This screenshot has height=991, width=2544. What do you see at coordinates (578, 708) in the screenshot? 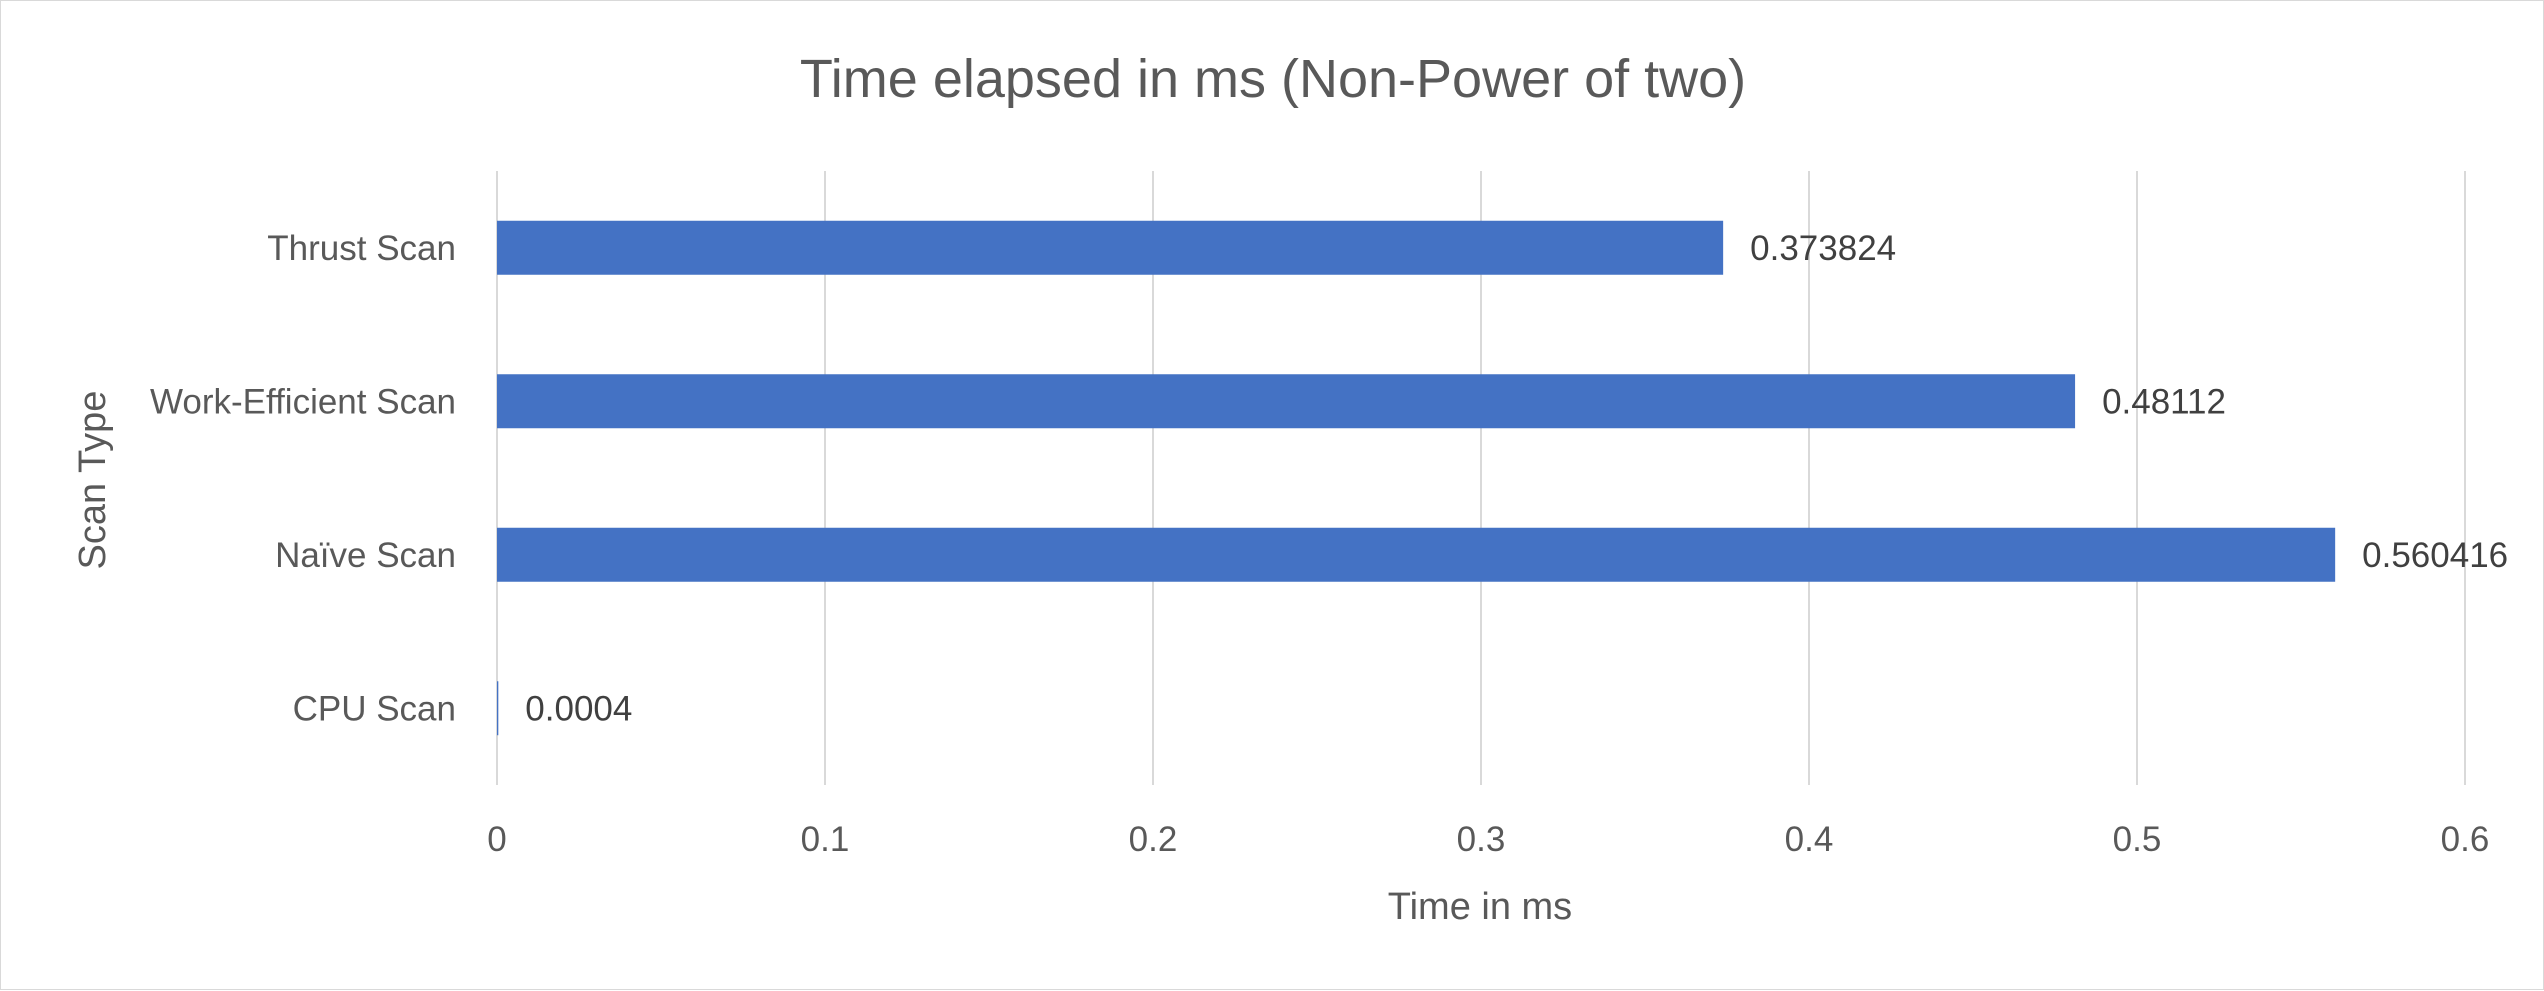
I see `data-label-3: 0.0004` at bounding box center [578, 708].